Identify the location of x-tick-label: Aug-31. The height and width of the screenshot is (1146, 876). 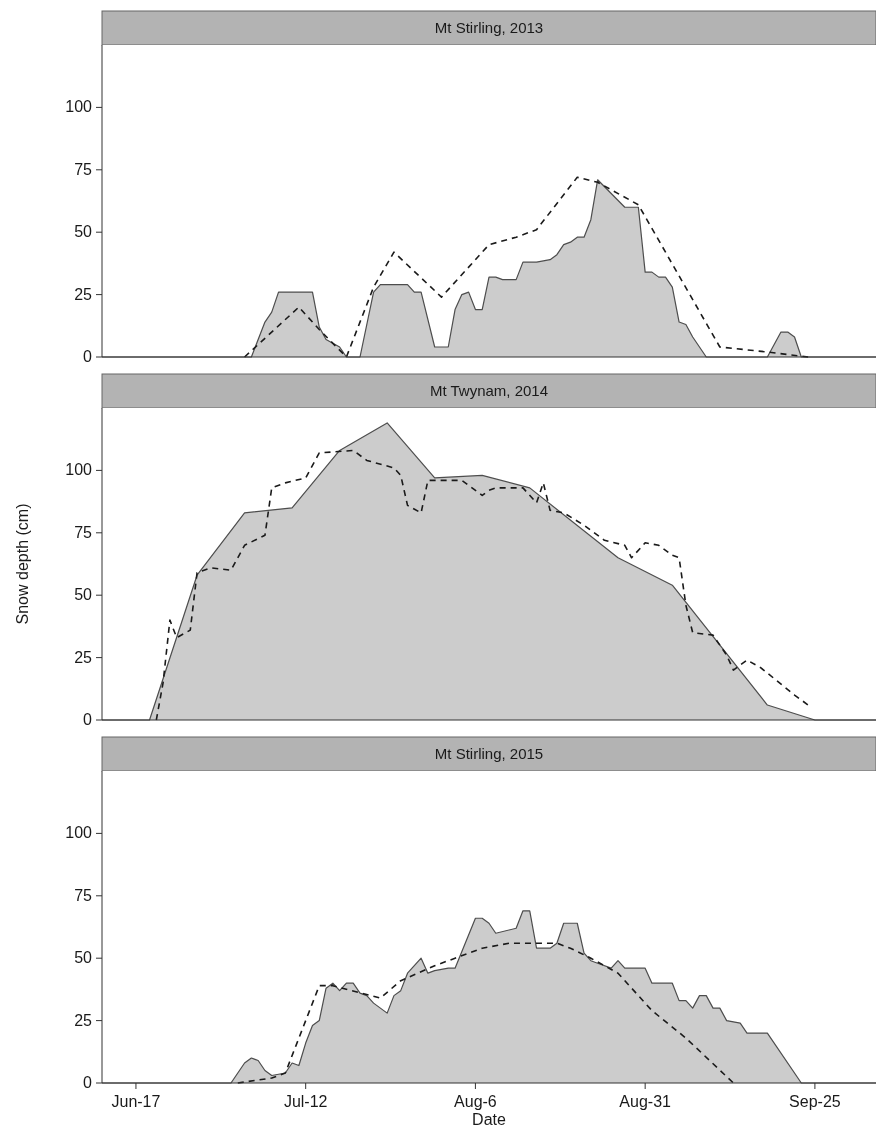
(645, 1101).